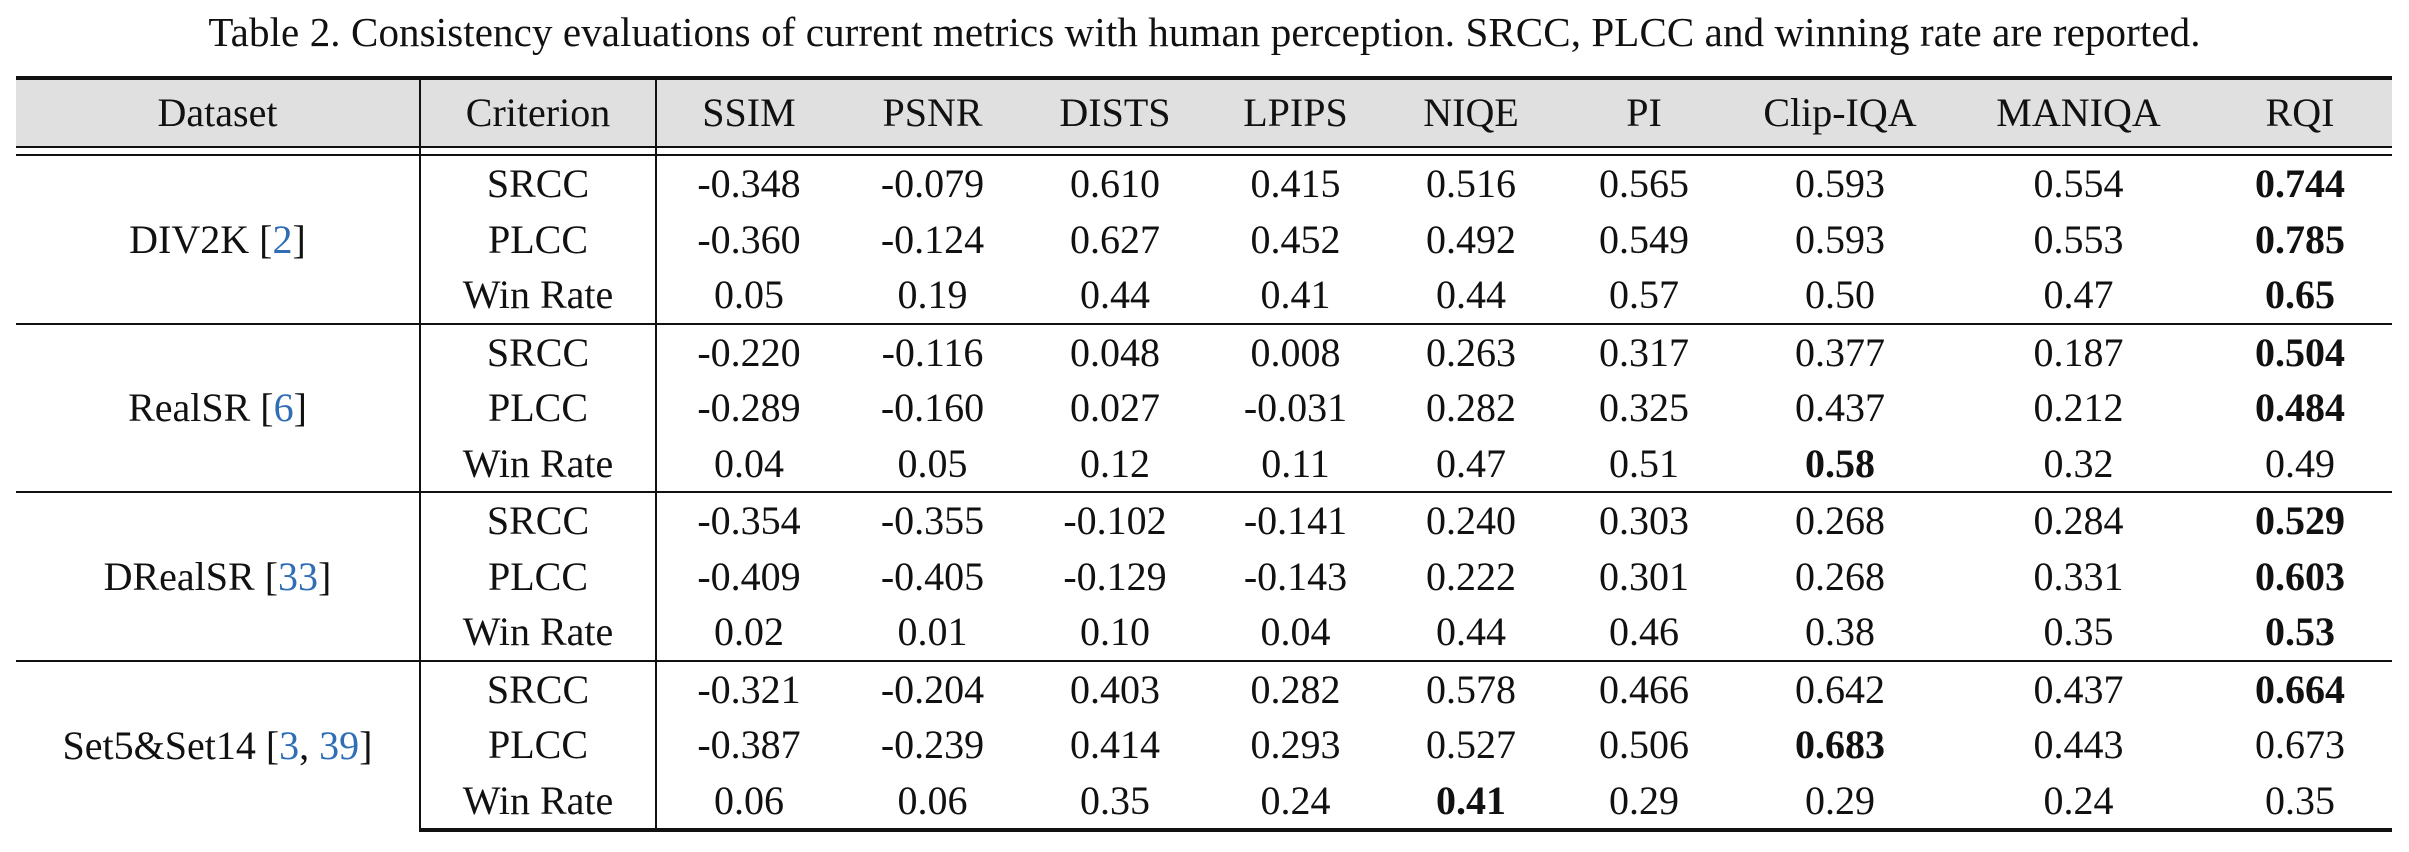 This screenshot has width=2409, height=852. I want to click on value-cell: 0.553, so click(2078, 239).